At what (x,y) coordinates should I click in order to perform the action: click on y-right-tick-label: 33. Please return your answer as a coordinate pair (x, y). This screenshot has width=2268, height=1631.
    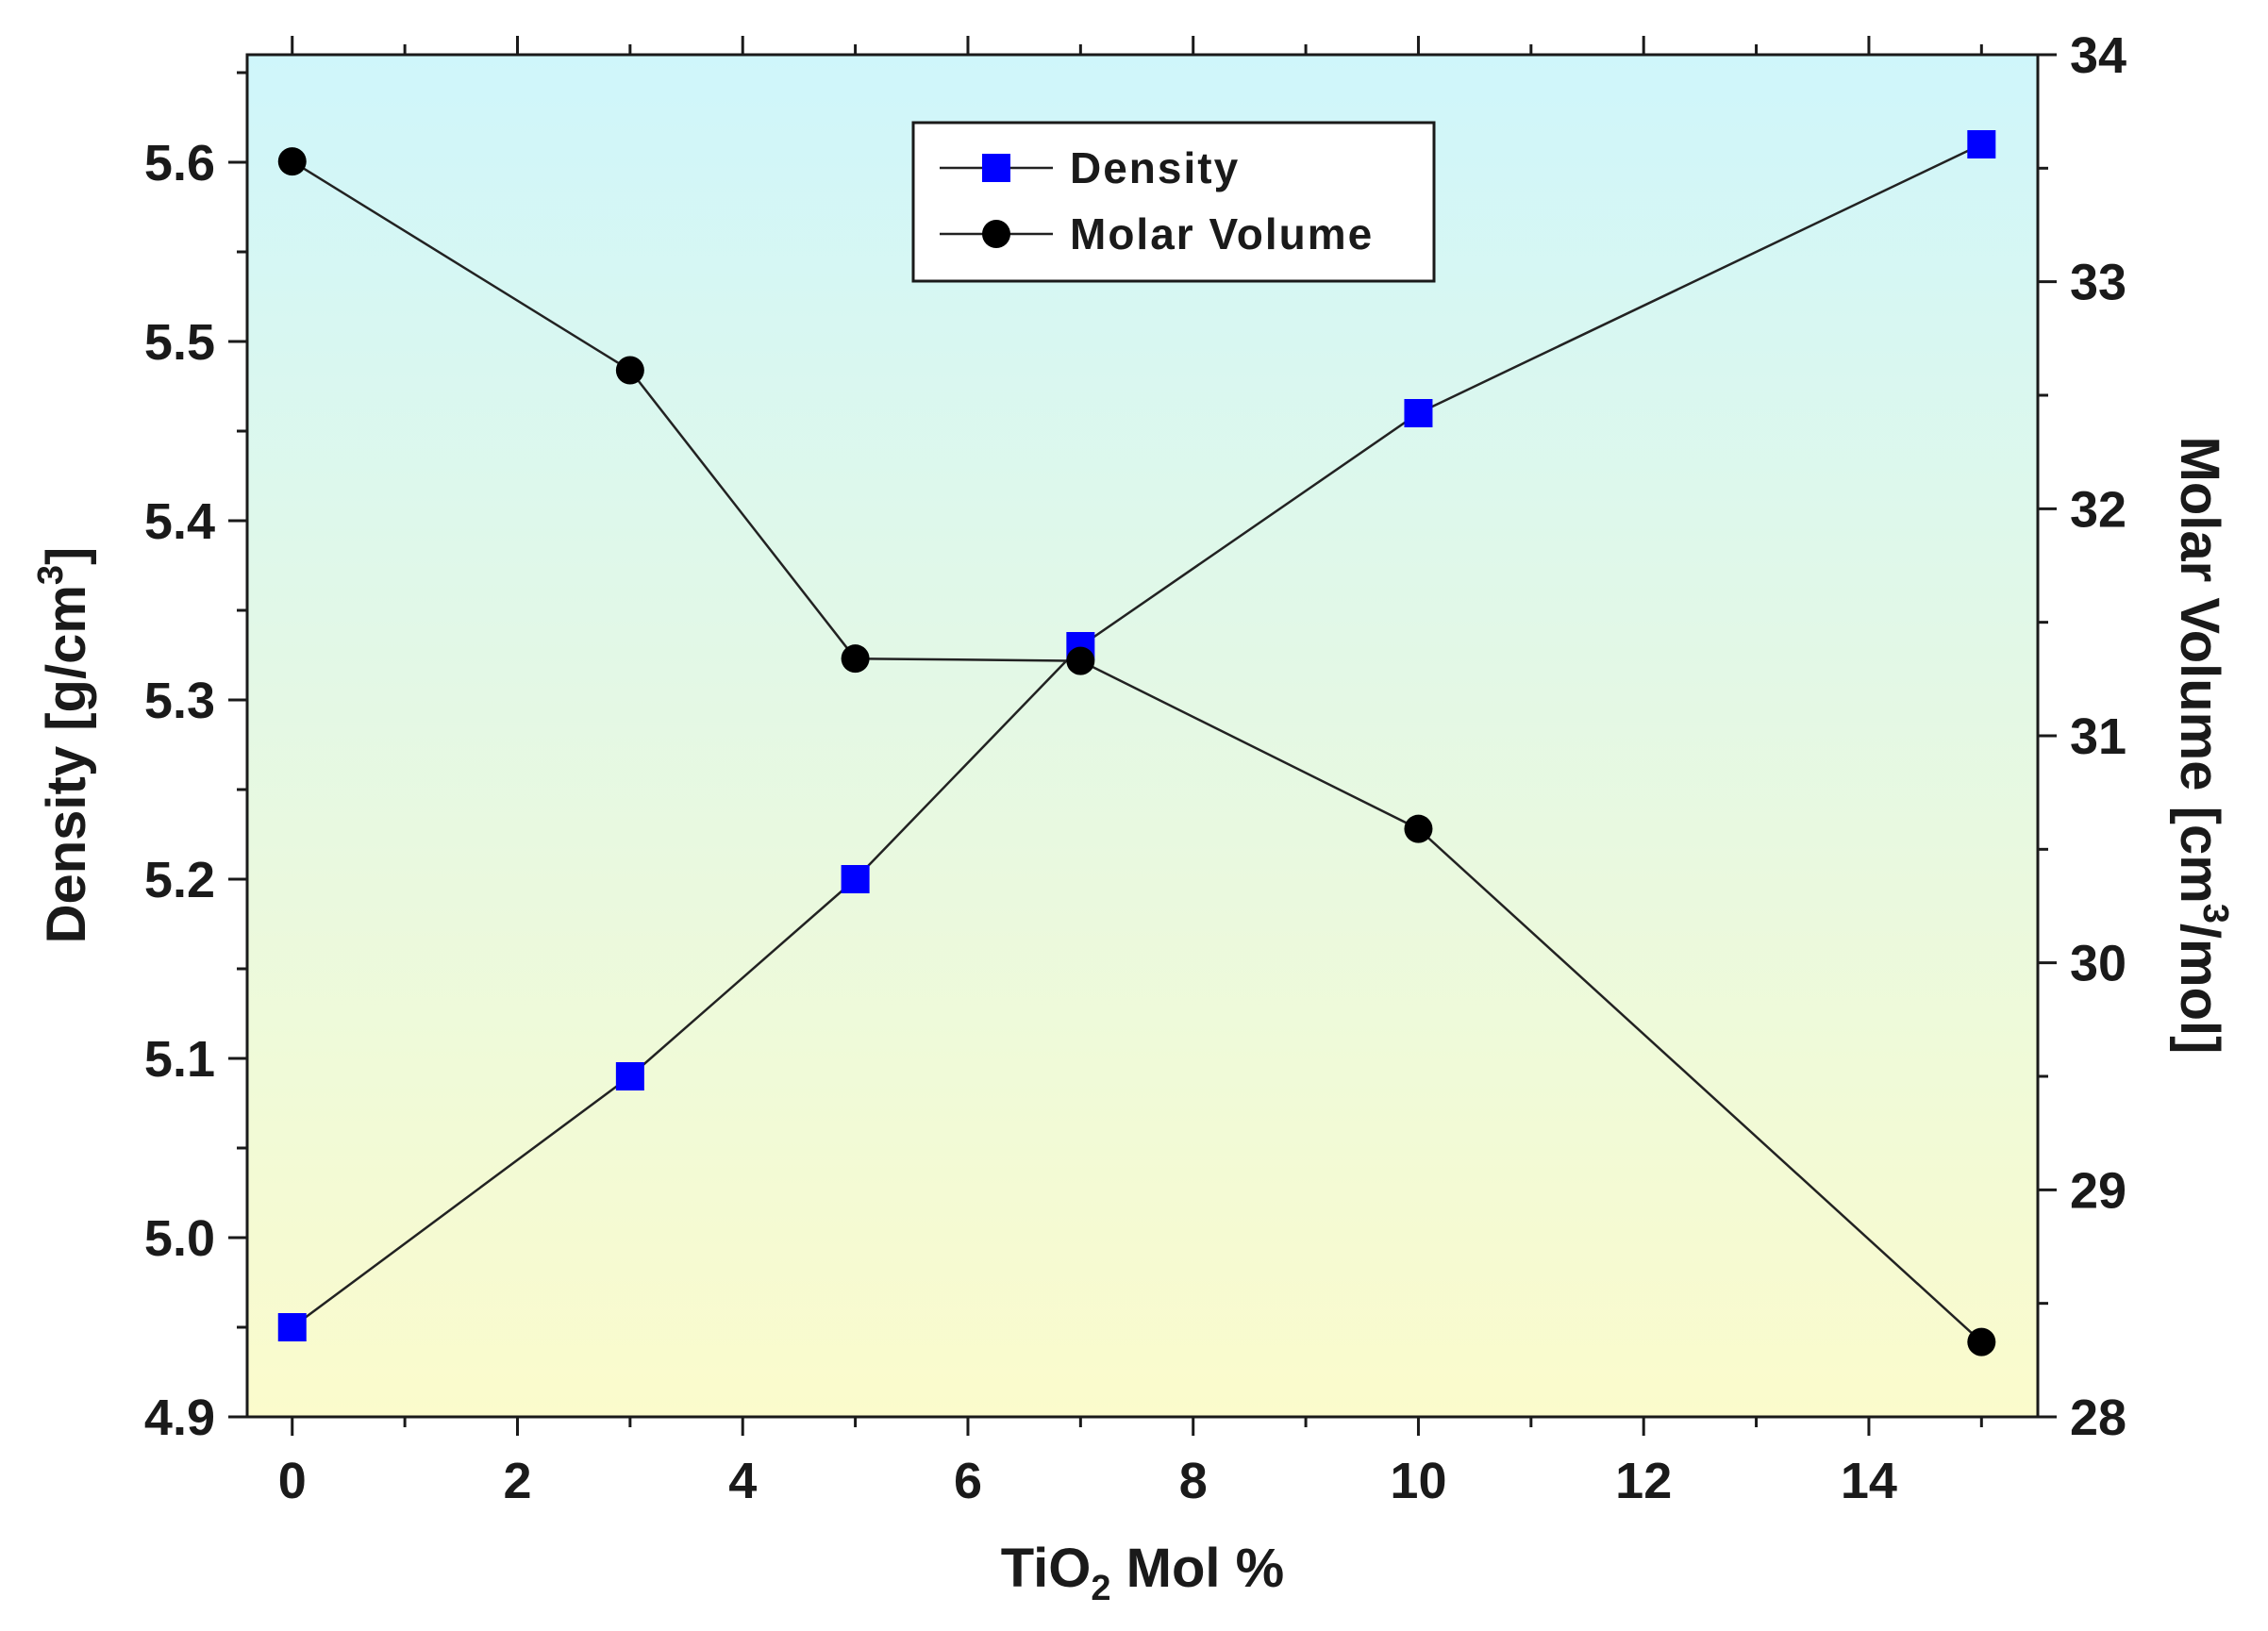
    Looking at the image, I should click on (2098, 283).